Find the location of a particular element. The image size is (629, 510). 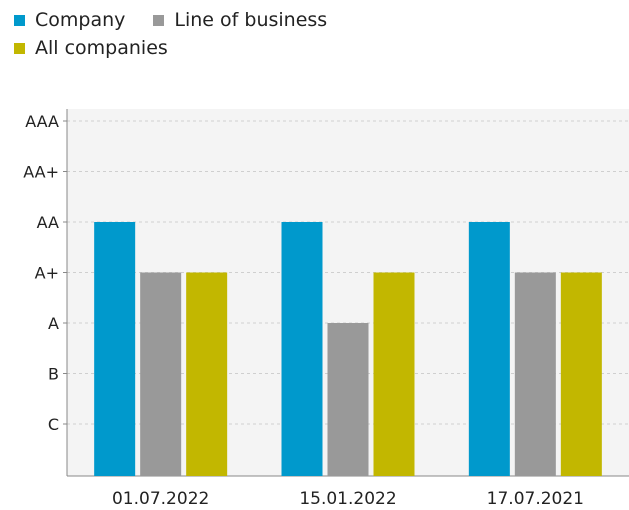

legend-swatch-line-of-business is located at coordinates (159, 20).